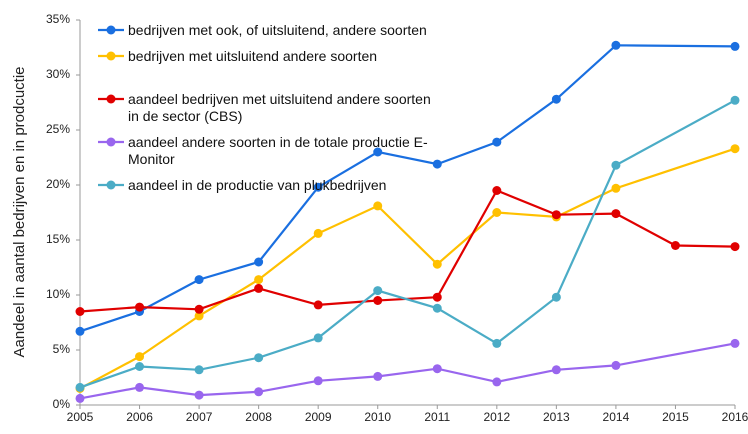  What do you see at coordinates (377, 417) in the screenshot?
I see `x-tick-label: 2010` at bounding box center [377, 417].